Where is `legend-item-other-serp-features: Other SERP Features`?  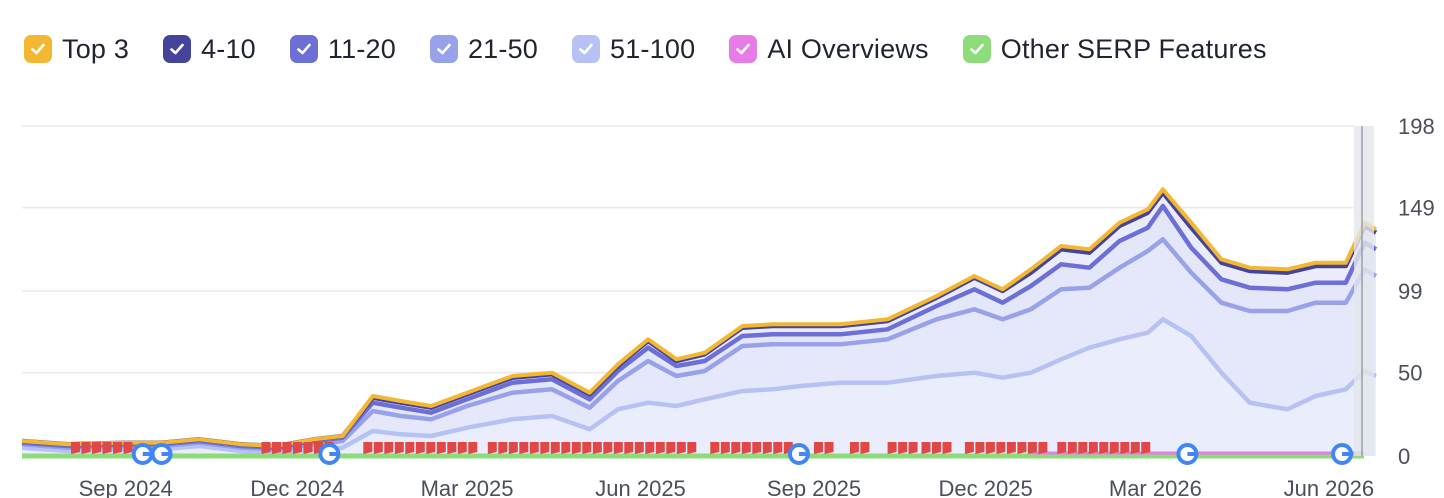
legend-item-other-serp-features: Other SERP Features is located at coordinates (1114, 49).